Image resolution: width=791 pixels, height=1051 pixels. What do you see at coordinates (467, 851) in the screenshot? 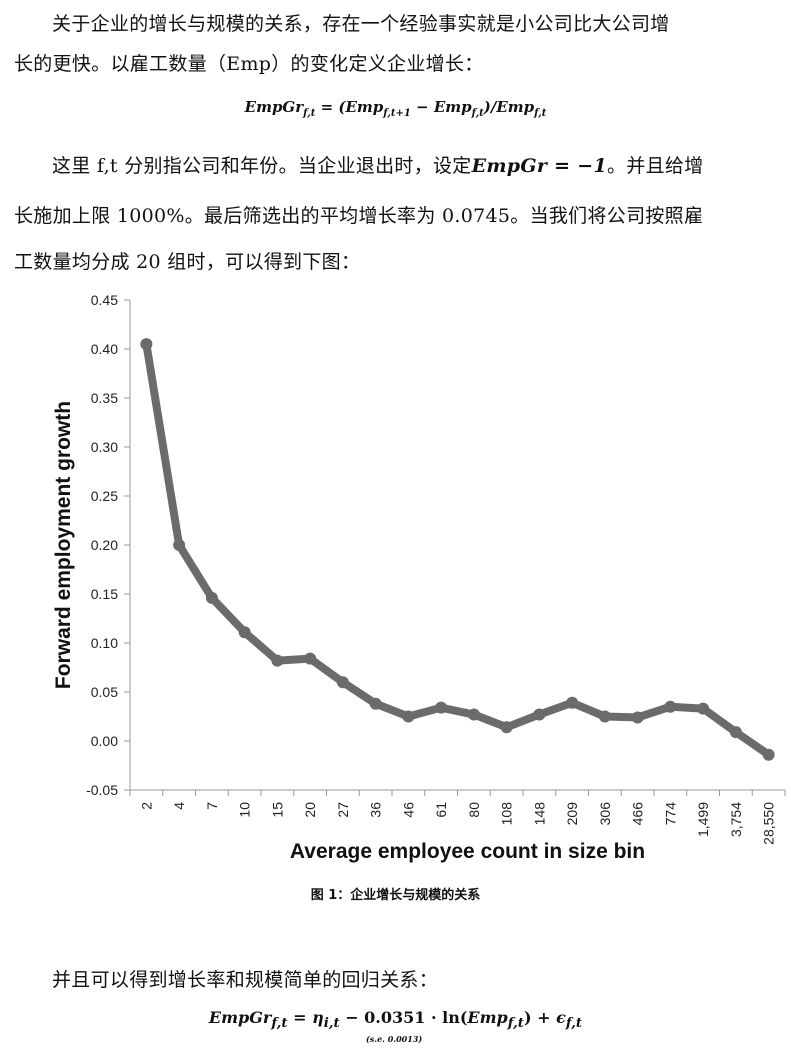
I see `x-axis-title: Average employee count in size bin` at bounding box center [467, 851].